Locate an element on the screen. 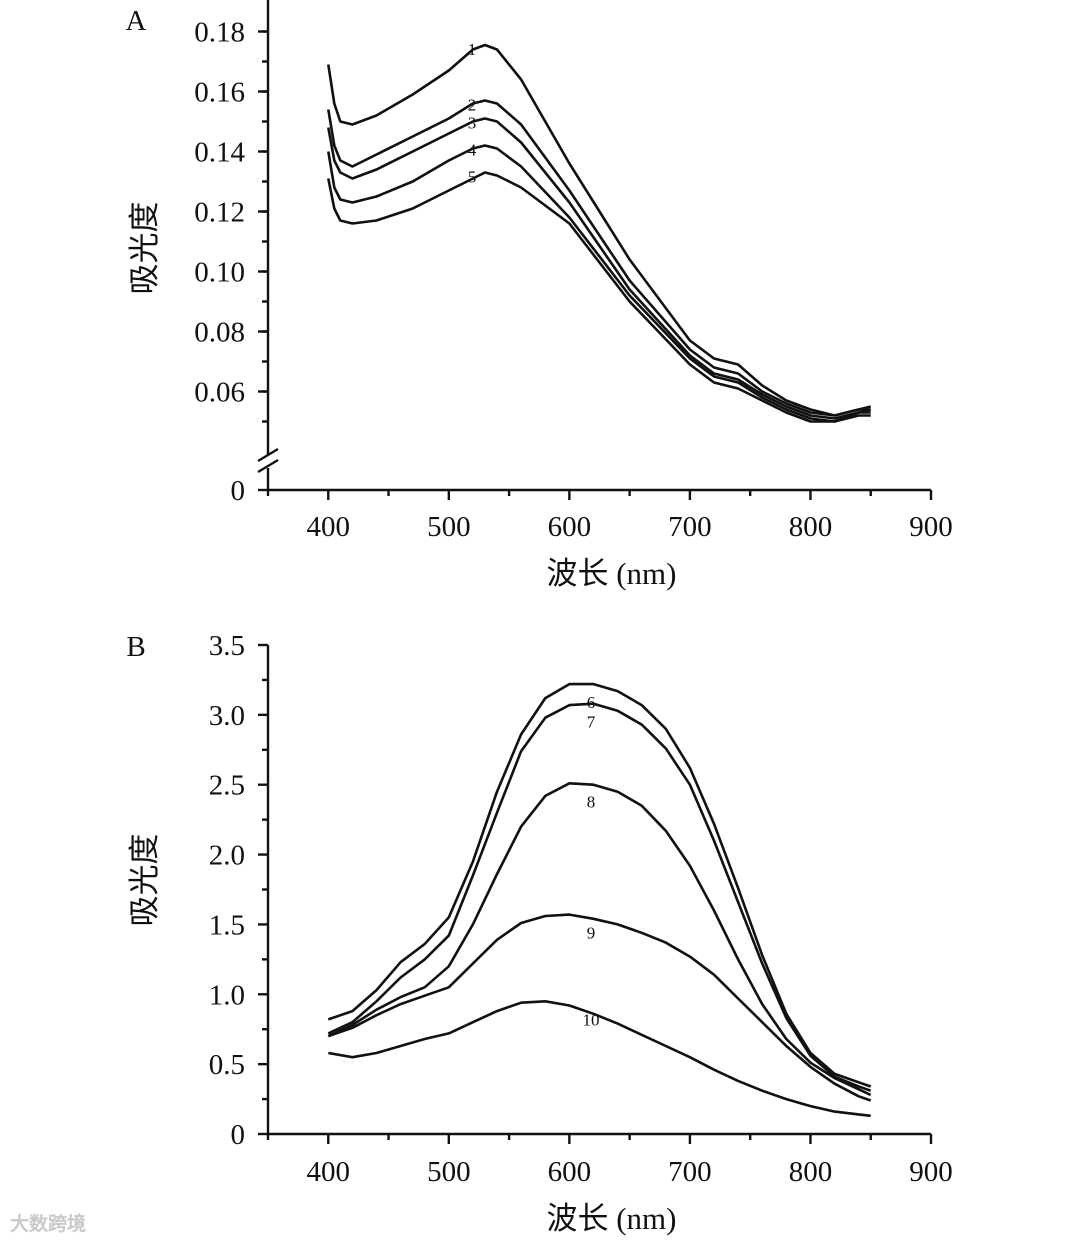  panel-a-label: A is located at coordinates (136, 21).